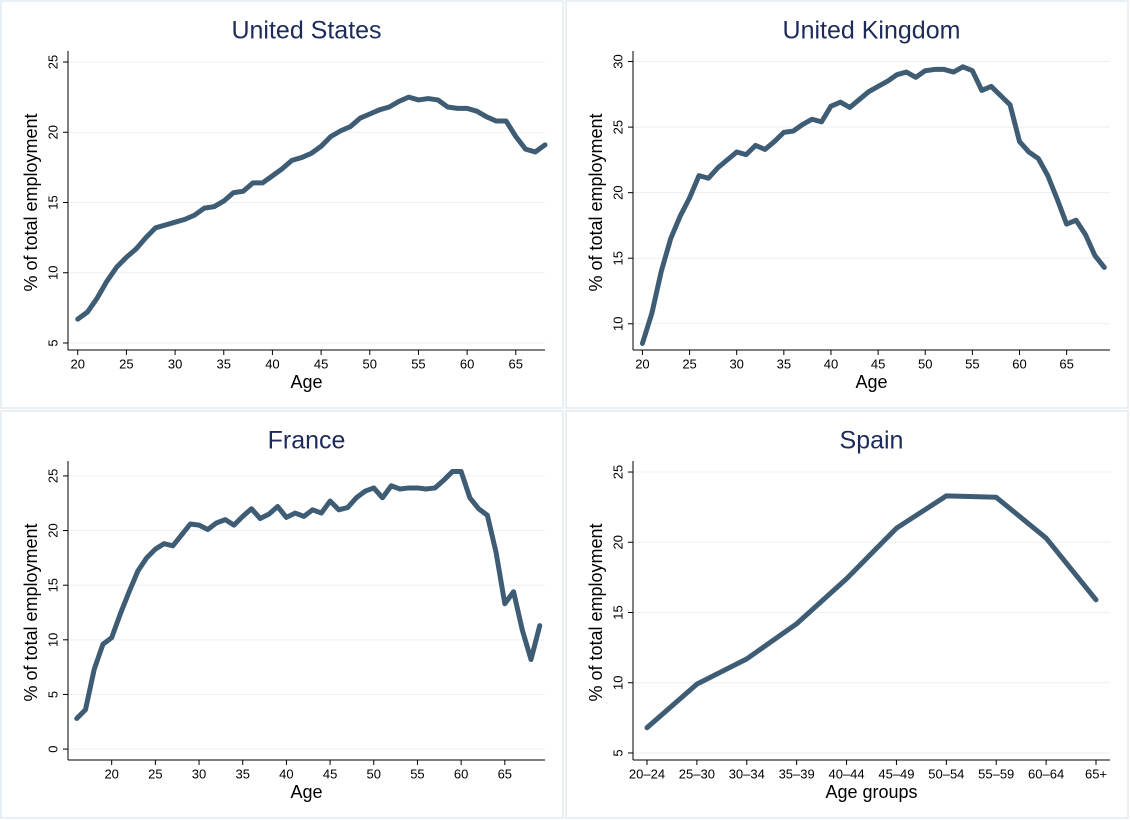  What do you see at coordinates (697, 773) in the screenshot?
I see `x-tick-label: 25–30` at bounding box center [697, 773].